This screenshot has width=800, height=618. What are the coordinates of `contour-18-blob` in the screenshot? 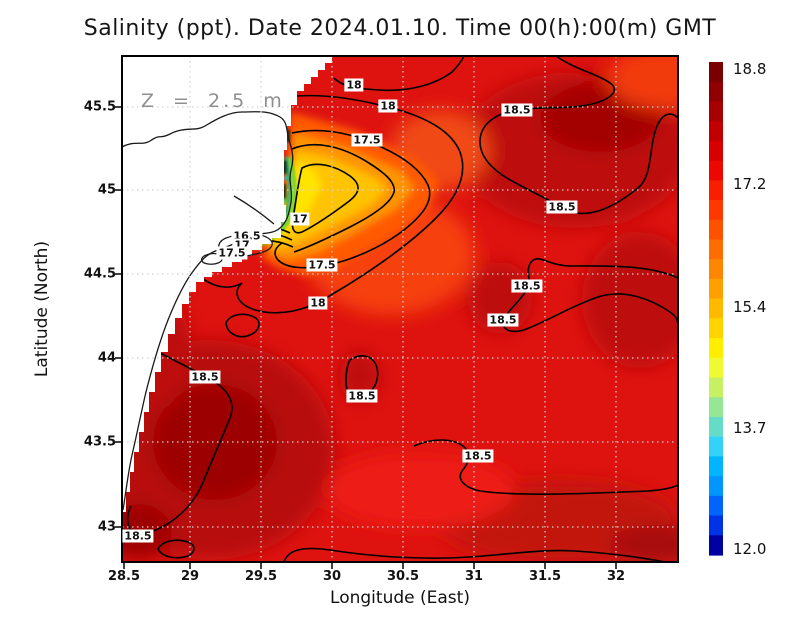 It's located at (242, 325).